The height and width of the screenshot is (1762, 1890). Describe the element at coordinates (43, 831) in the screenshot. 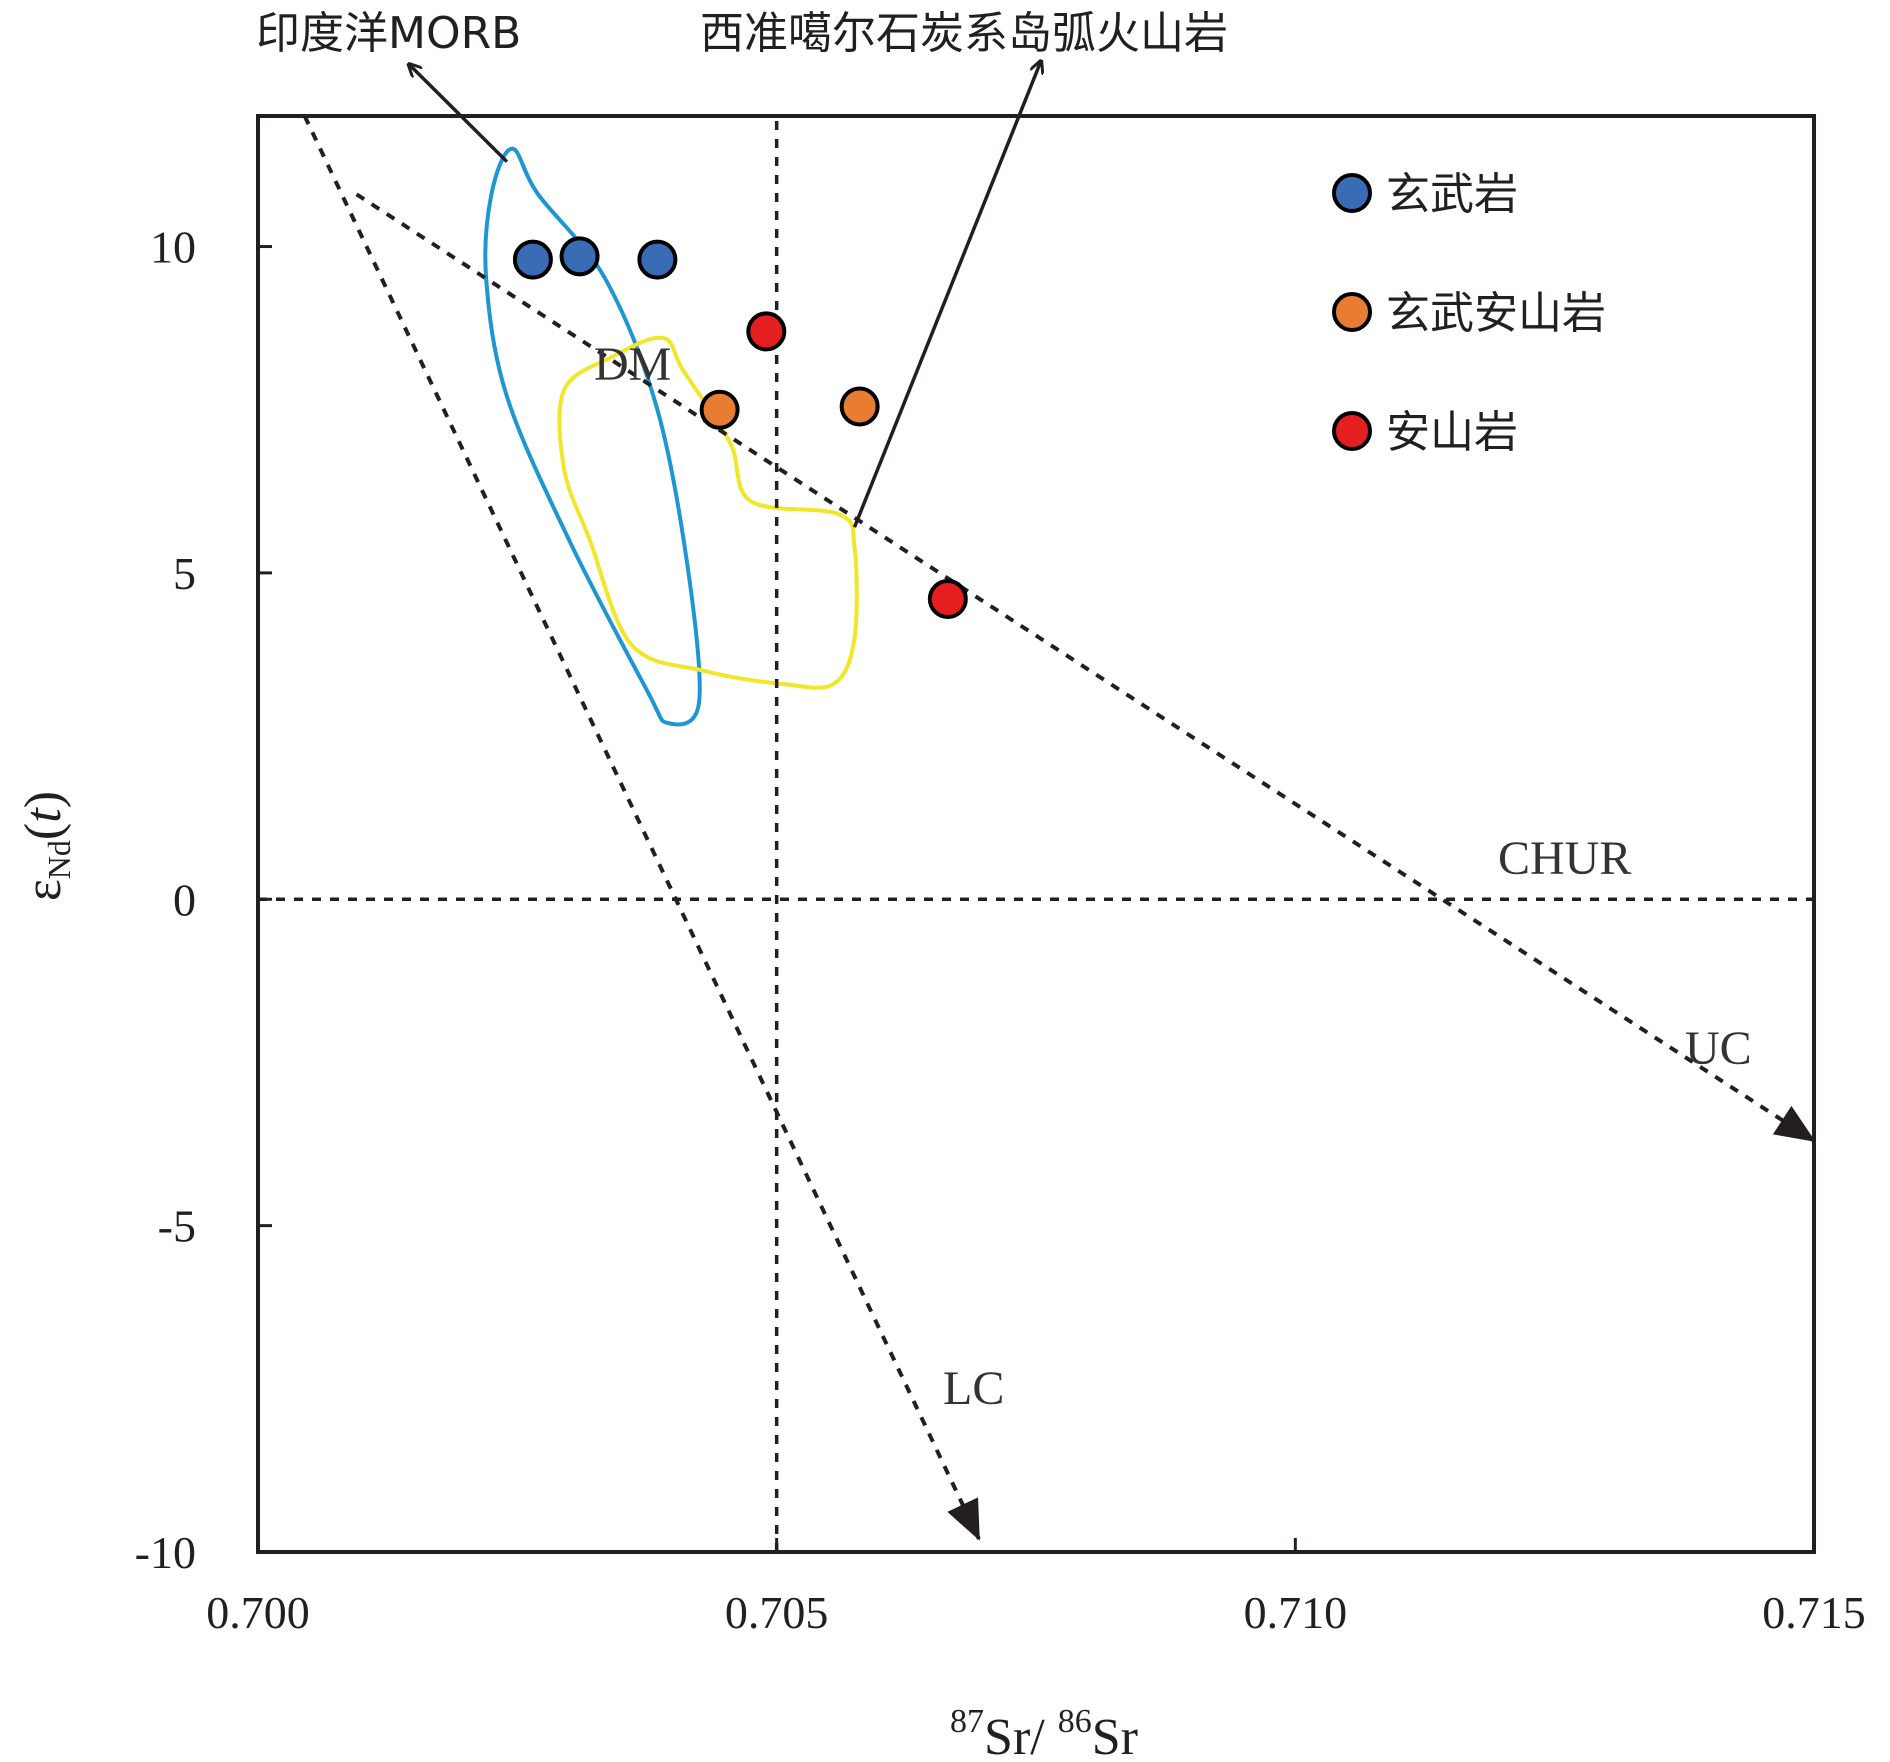

I see `y-title-paren-open: (` at that location.